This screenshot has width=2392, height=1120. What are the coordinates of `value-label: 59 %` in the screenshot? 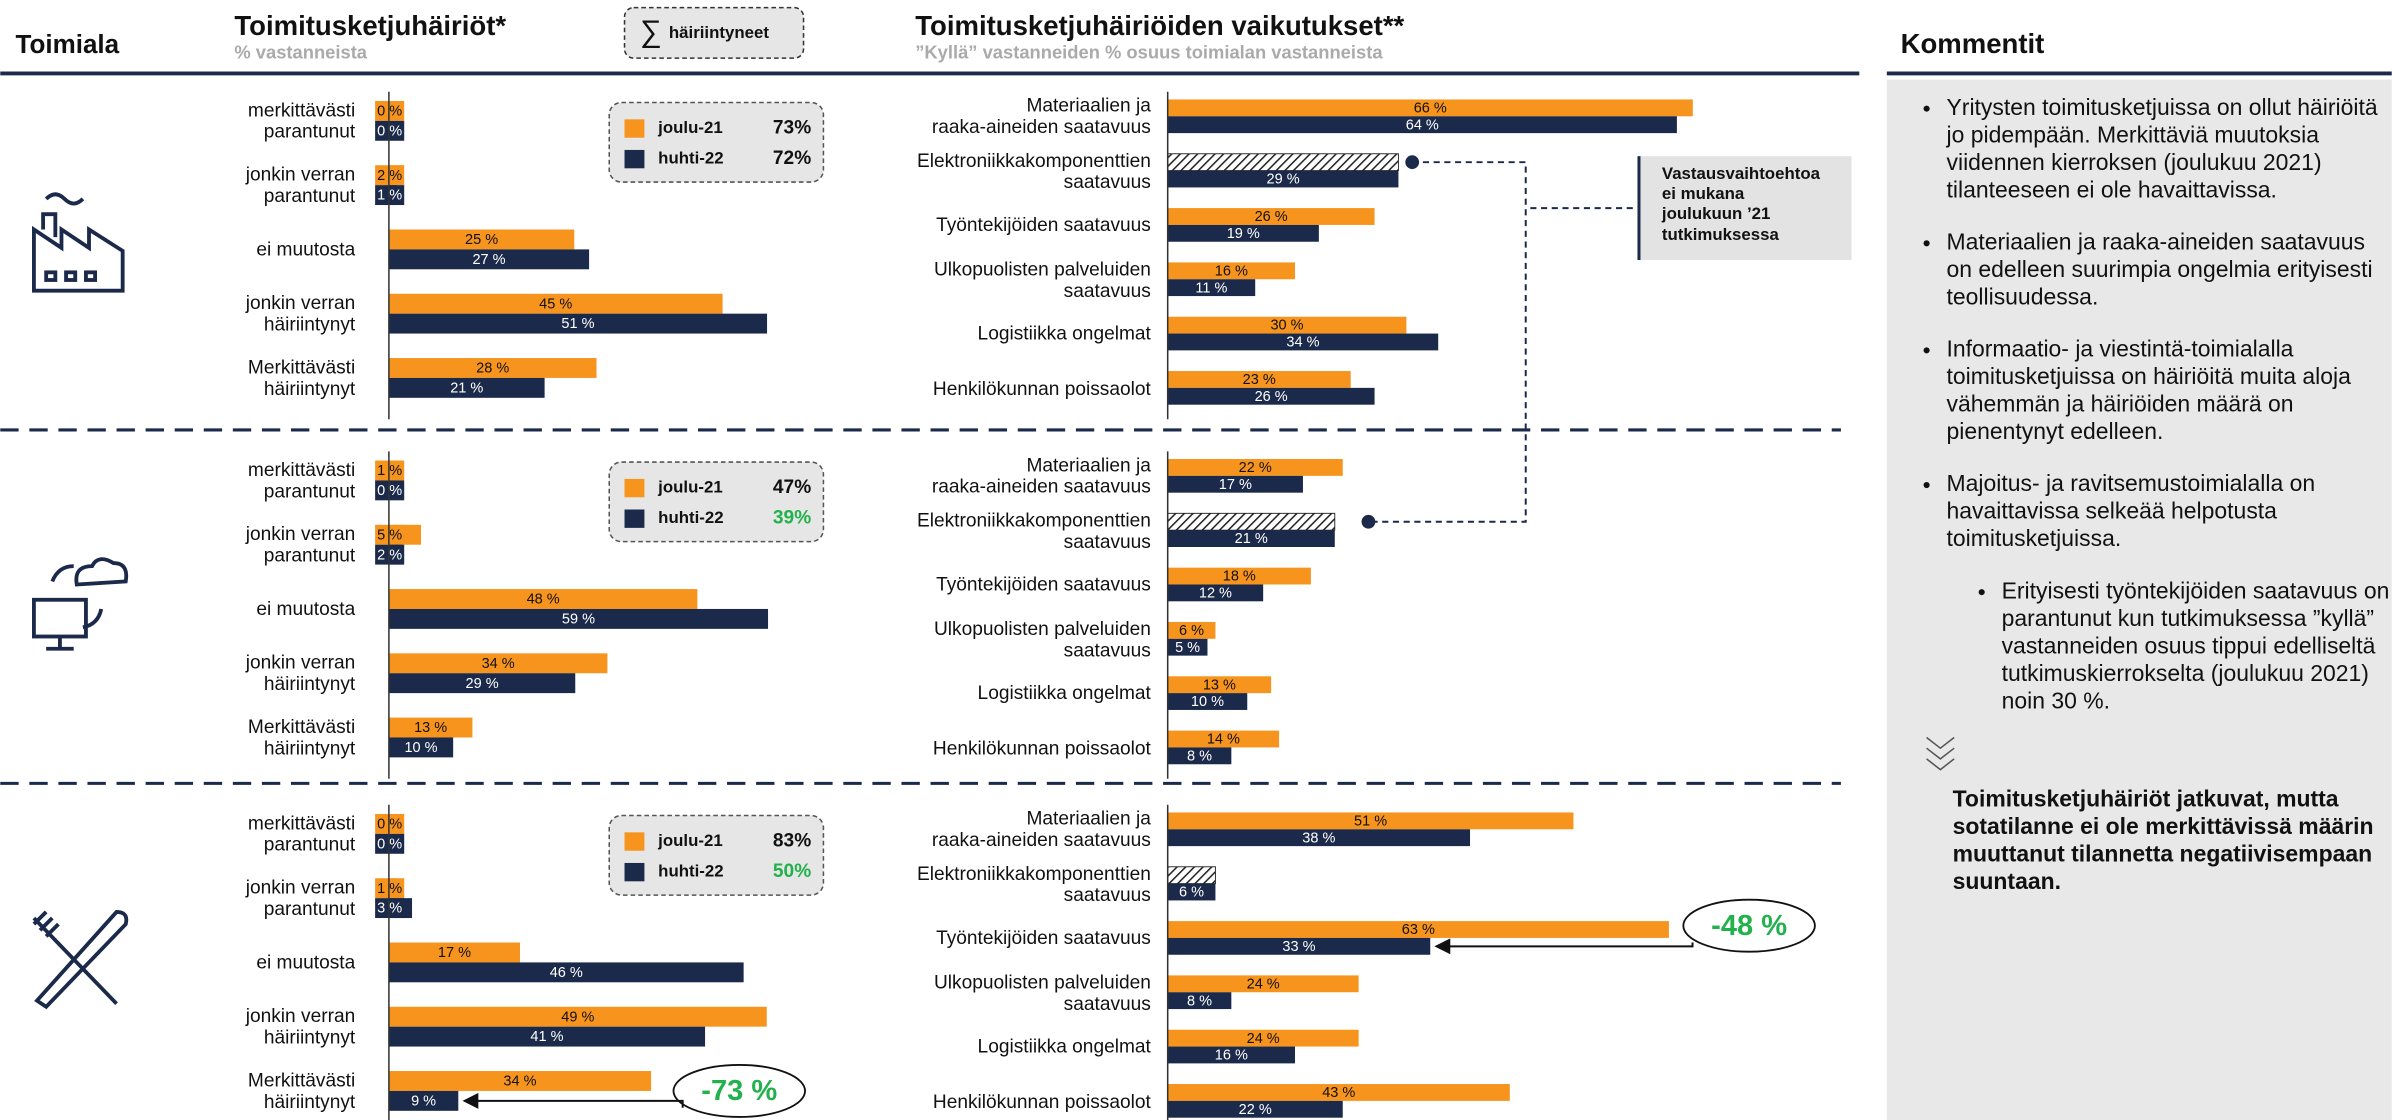 It's located at (578, 620).